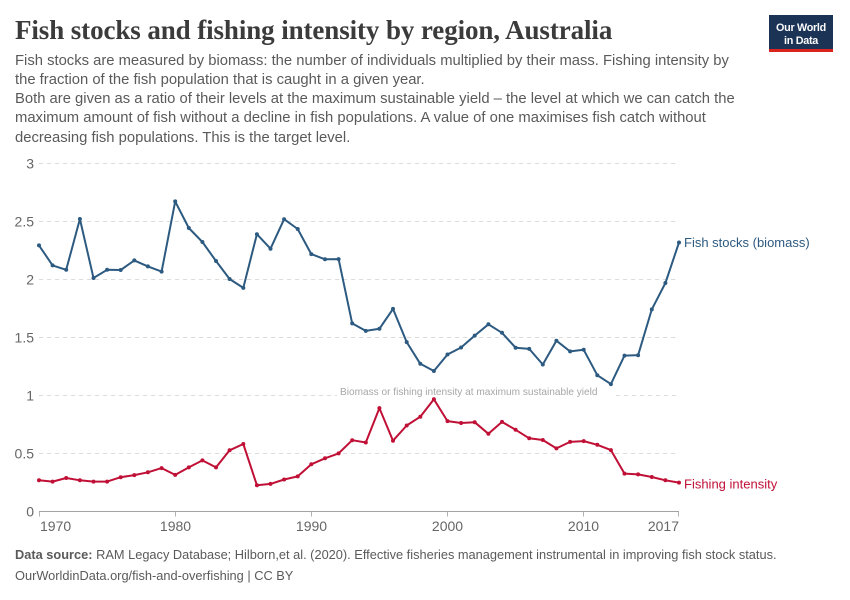  I want to click on svg-text: Fish stocks (biomass), so click(747, 242).